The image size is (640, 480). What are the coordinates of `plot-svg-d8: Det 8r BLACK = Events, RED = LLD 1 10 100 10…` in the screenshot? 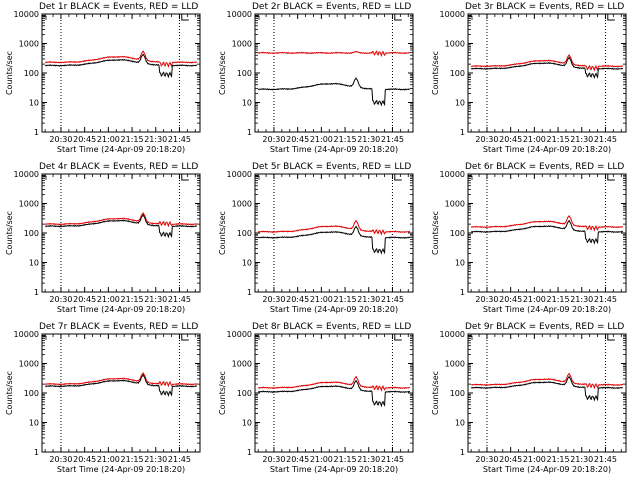 It's located at (316, 398).